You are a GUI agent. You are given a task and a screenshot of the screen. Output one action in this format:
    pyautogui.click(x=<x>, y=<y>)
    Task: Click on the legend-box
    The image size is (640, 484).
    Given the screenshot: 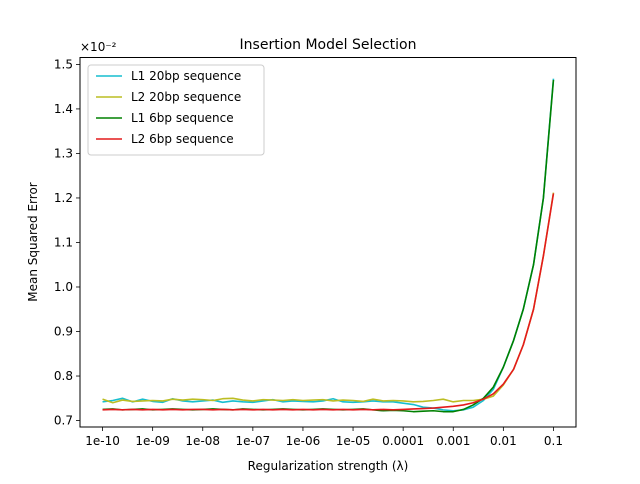 What is the action you would take?
    pyautogui.click(x=176, y=110)
    